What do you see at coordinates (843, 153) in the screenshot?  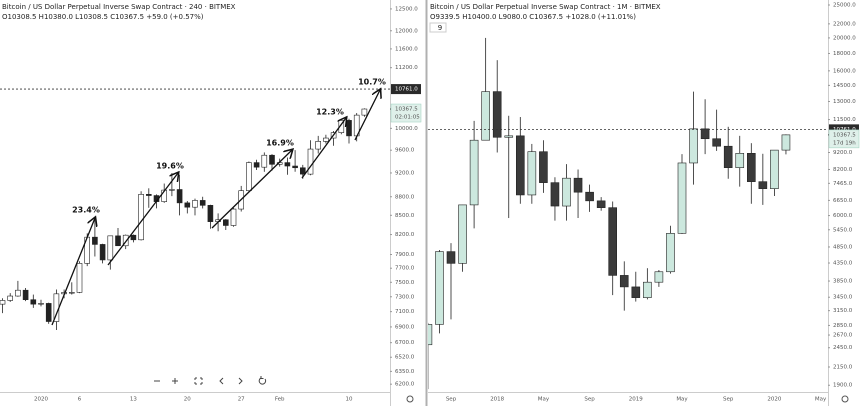 I see `y-tick-label: 9200.0` at bounding box center [843, 153].